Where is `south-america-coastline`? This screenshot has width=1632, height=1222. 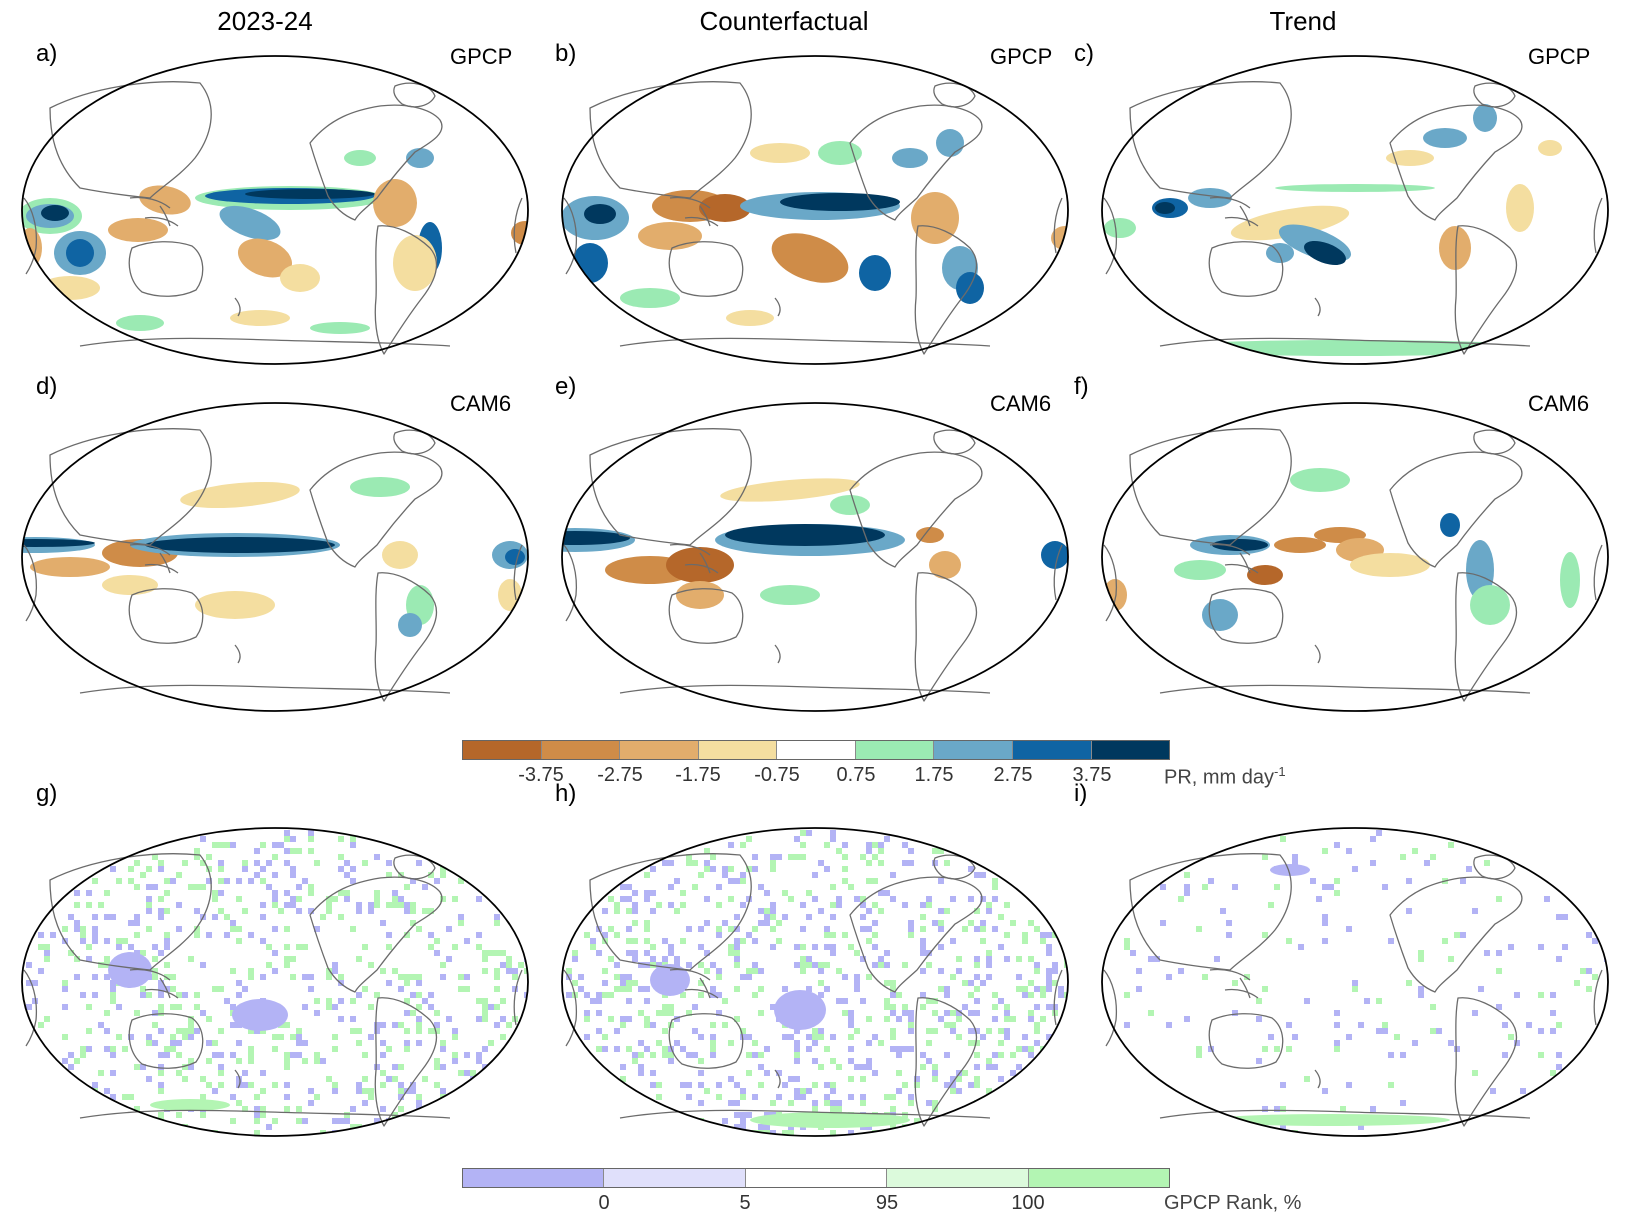 south-america-coastline is located at coordinates (946, 290).